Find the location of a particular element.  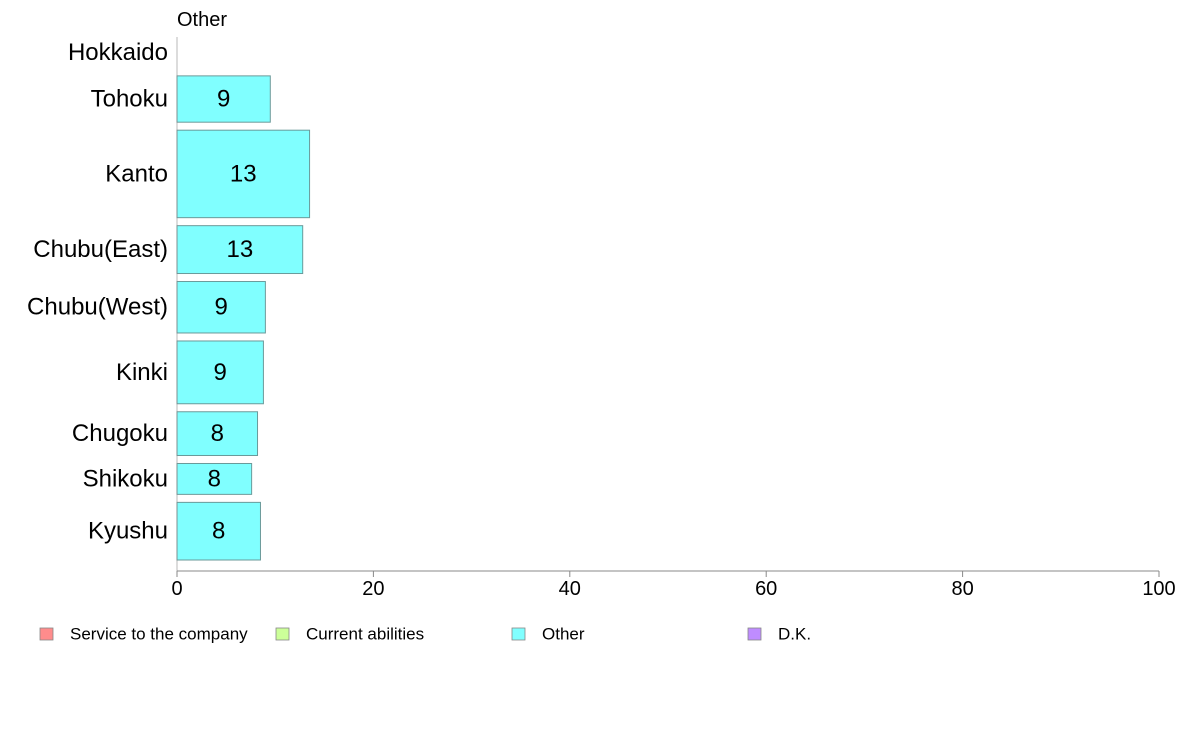

x-tick-label: 0 is located at coordinates (176, 589).